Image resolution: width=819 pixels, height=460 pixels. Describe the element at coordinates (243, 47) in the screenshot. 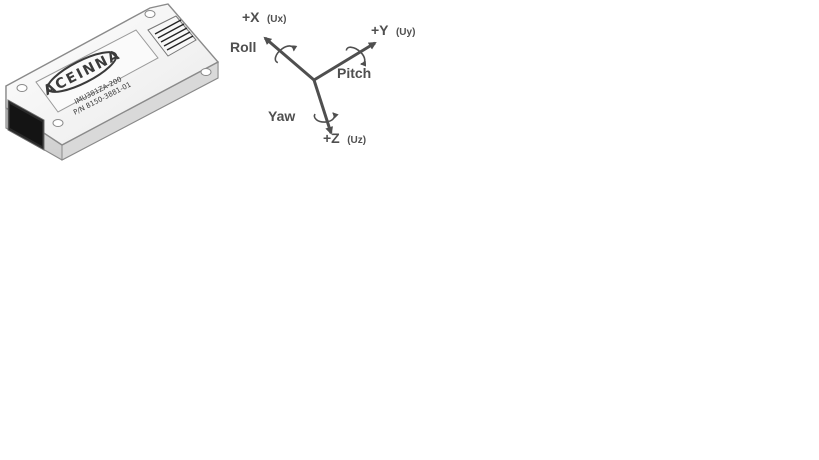

I see `roll-label: Roll` at that location.